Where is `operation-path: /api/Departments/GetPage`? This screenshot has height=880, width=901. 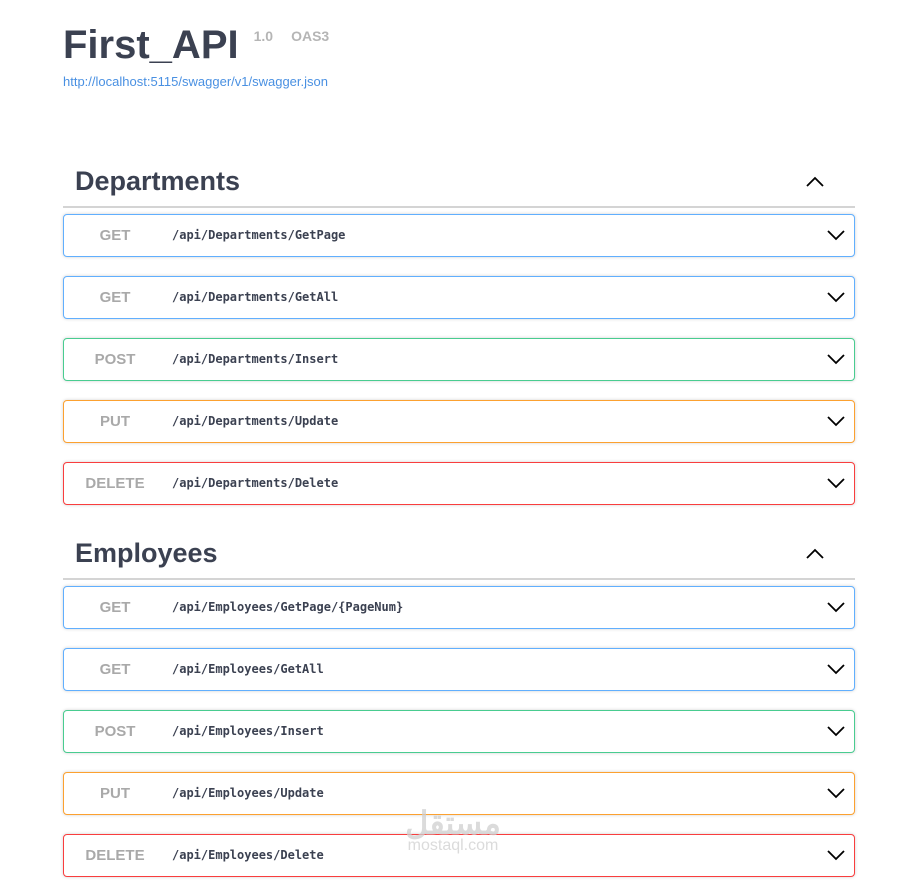 operation-path: /api/Departments/GetPage is located at coordinates (259, 235).